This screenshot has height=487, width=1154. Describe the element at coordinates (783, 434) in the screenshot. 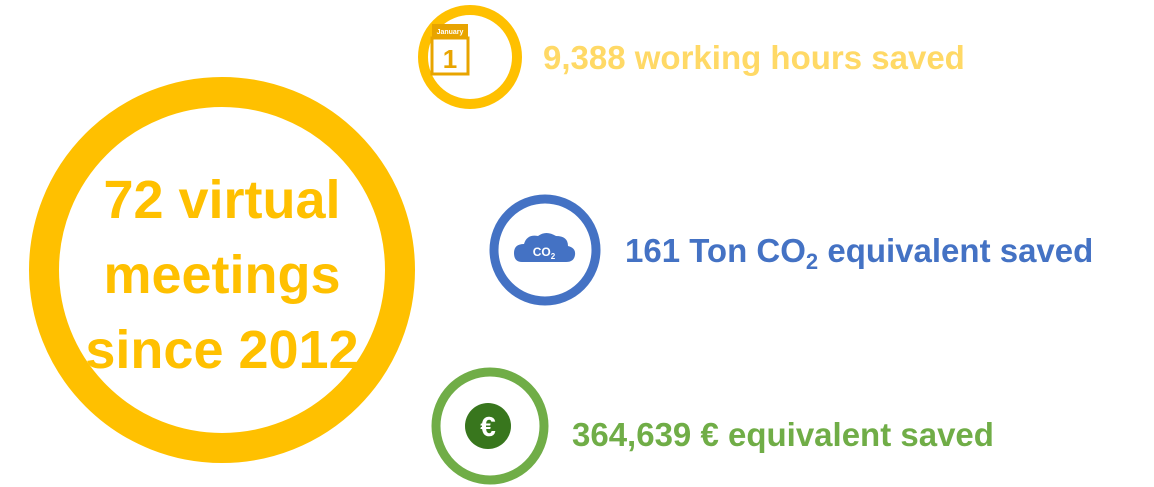

I see `stat-text: 364,639 € equivalent saved` at that location.